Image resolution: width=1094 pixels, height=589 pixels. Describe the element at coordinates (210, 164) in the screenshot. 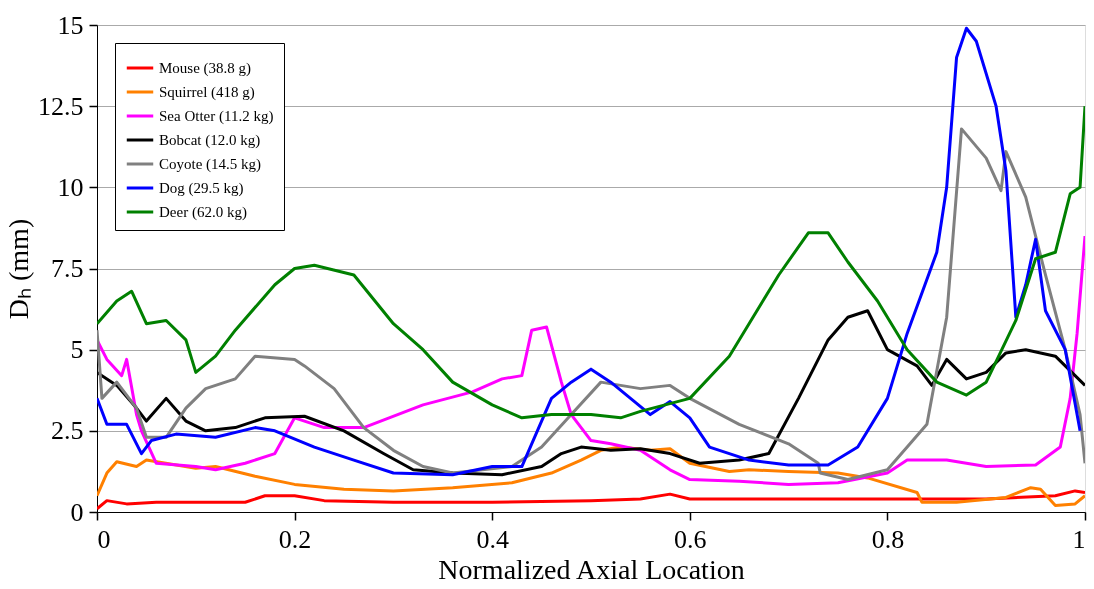

I see `legend-label: Coyote (14.5 kg)` at that location.